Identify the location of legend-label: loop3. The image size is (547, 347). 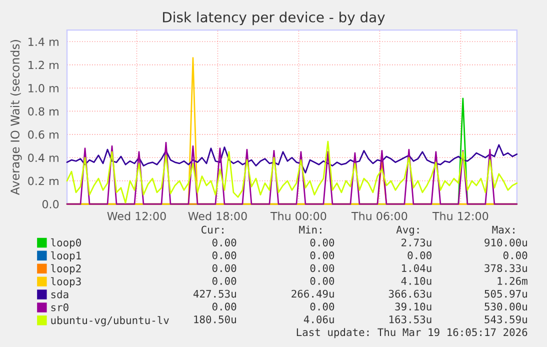
(66, 282).